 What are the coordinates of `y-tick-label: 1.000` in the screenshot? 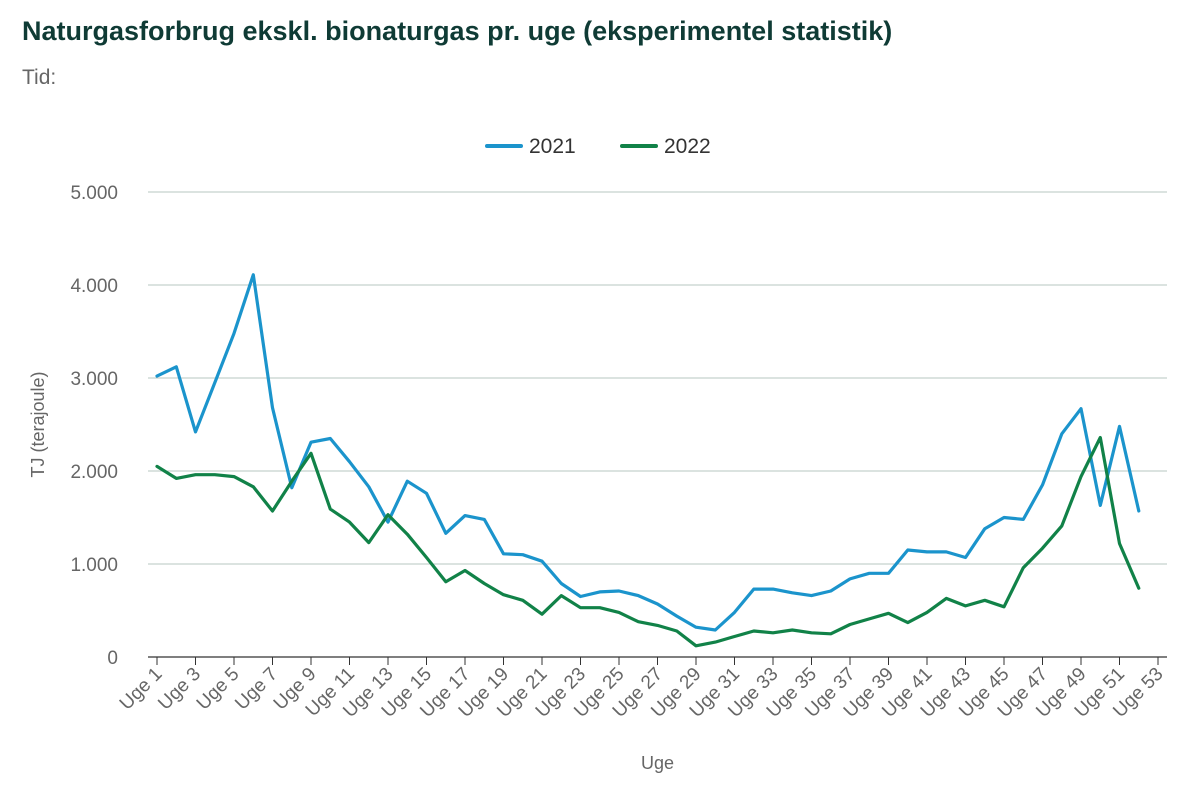 It's located at (94, 565).